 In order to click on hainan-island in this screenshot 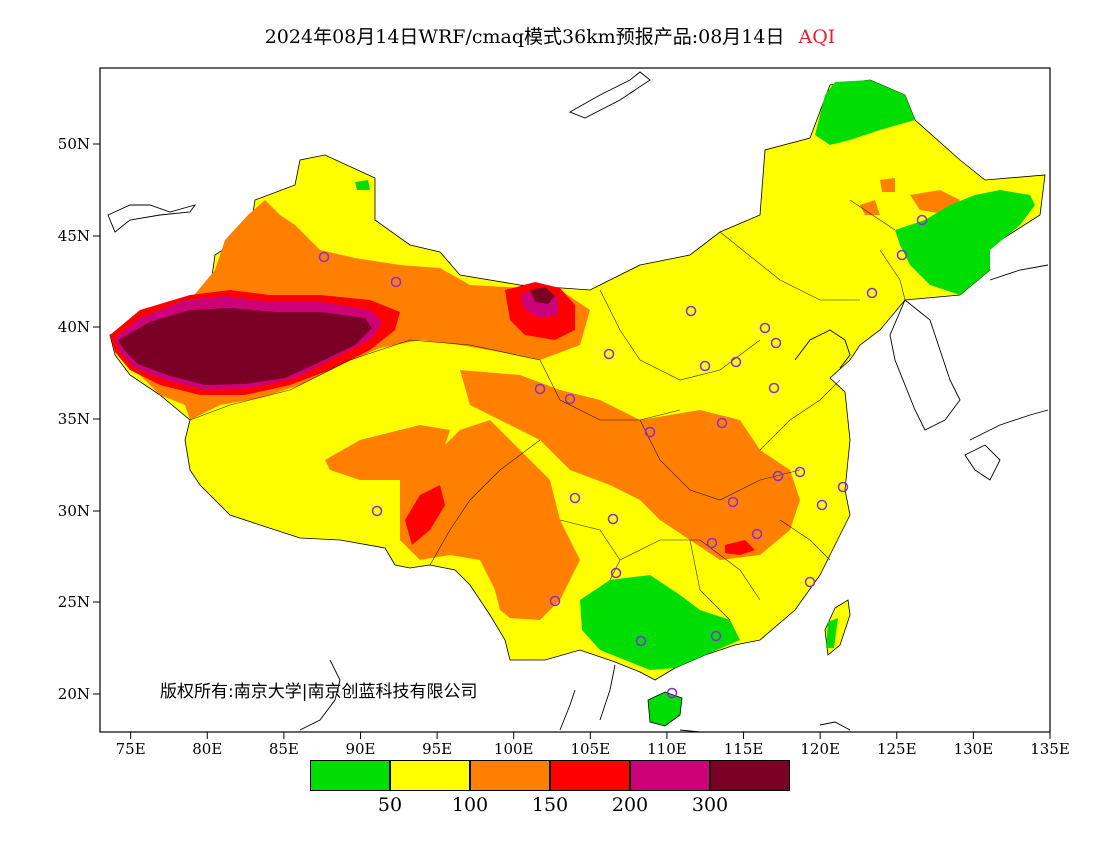, I will do `click(665, 709)`.